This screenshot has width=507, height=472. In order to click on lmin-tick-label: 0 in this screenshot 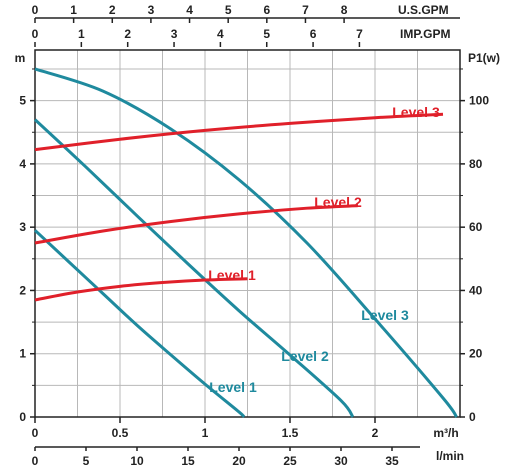, I will do `click(35, 461)`.